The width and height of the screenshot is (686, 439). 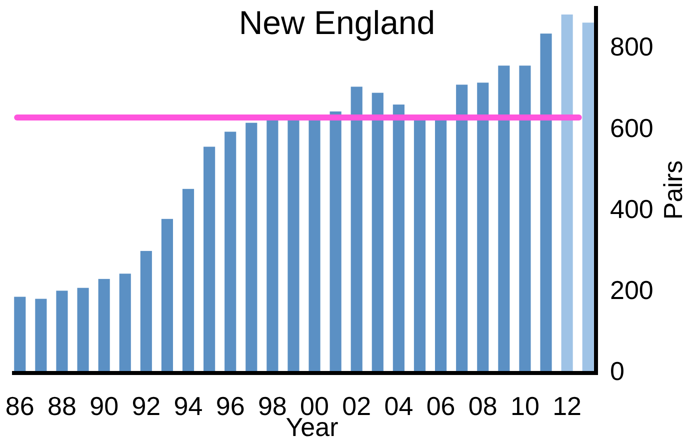 I want to click on chart-title: New England, so click(x=337, y=22).